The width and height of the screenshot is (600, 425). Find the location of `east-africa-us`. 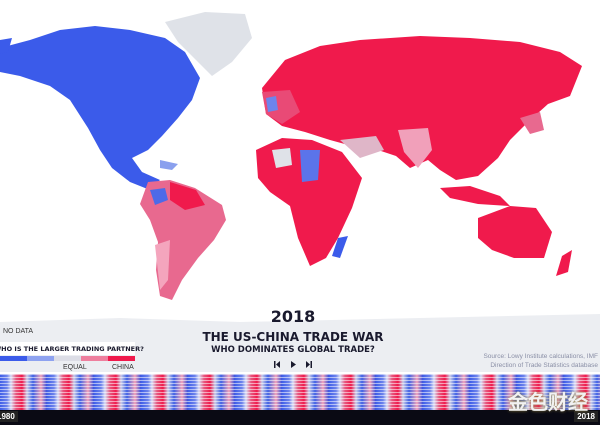

east-africa-us is located at coordinates (310, 166).